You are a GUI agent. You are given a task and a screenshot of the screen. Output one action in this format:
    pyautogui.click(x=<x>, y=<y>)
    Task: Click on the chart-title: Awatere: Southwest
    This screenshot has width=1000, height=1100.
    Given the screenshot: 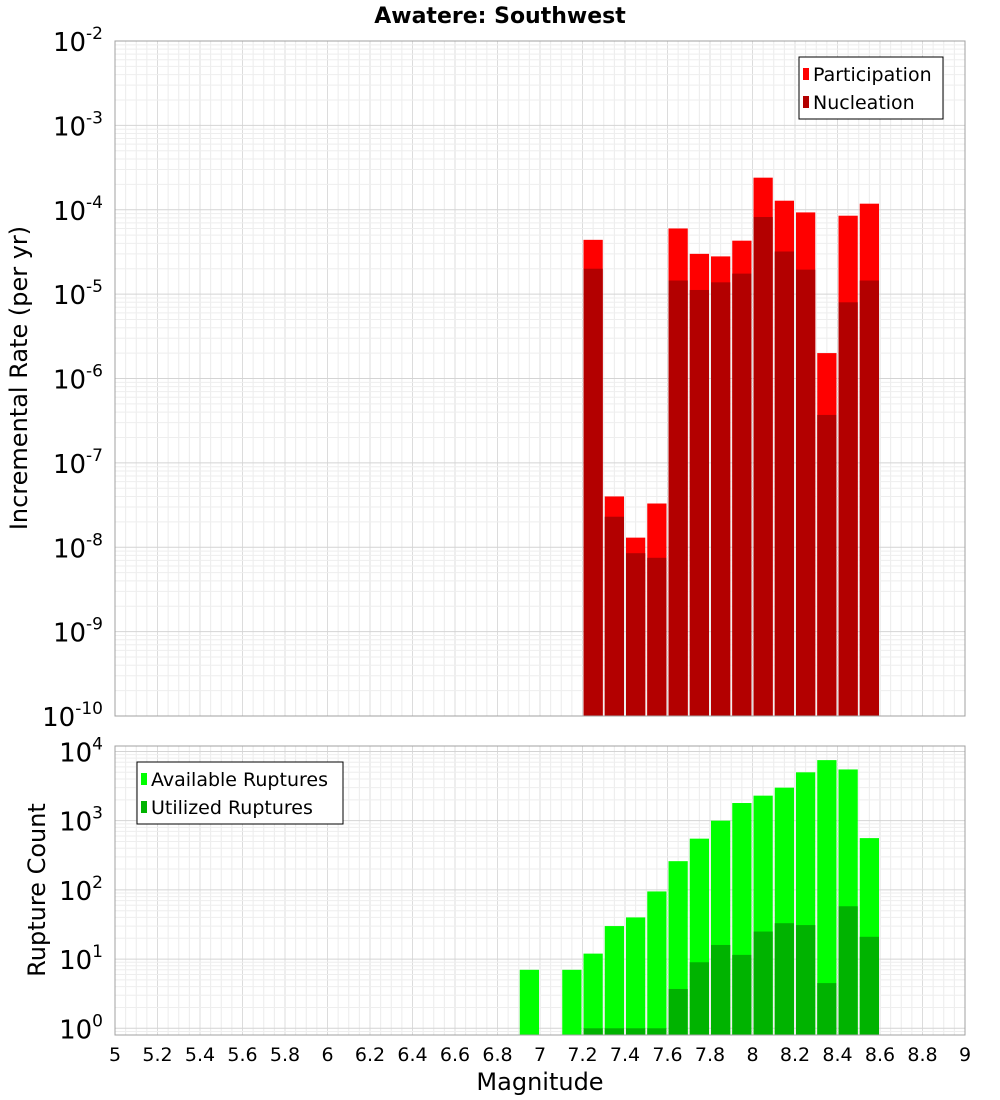 What is the action you would take?
    pyautogui.click(x=500, y=16)
    